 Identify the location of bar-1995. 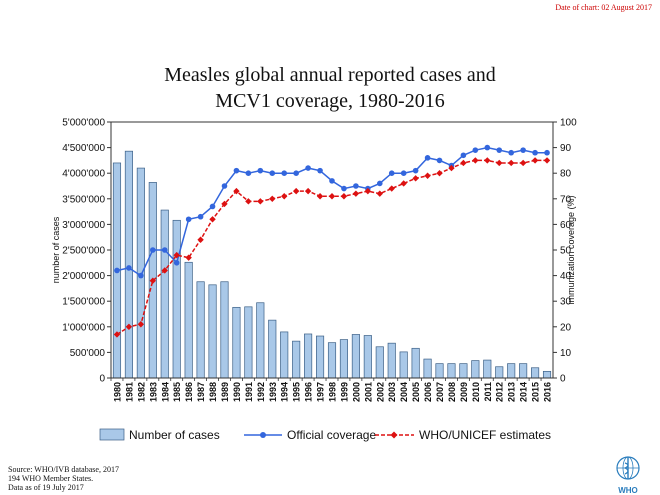
(296, 359).